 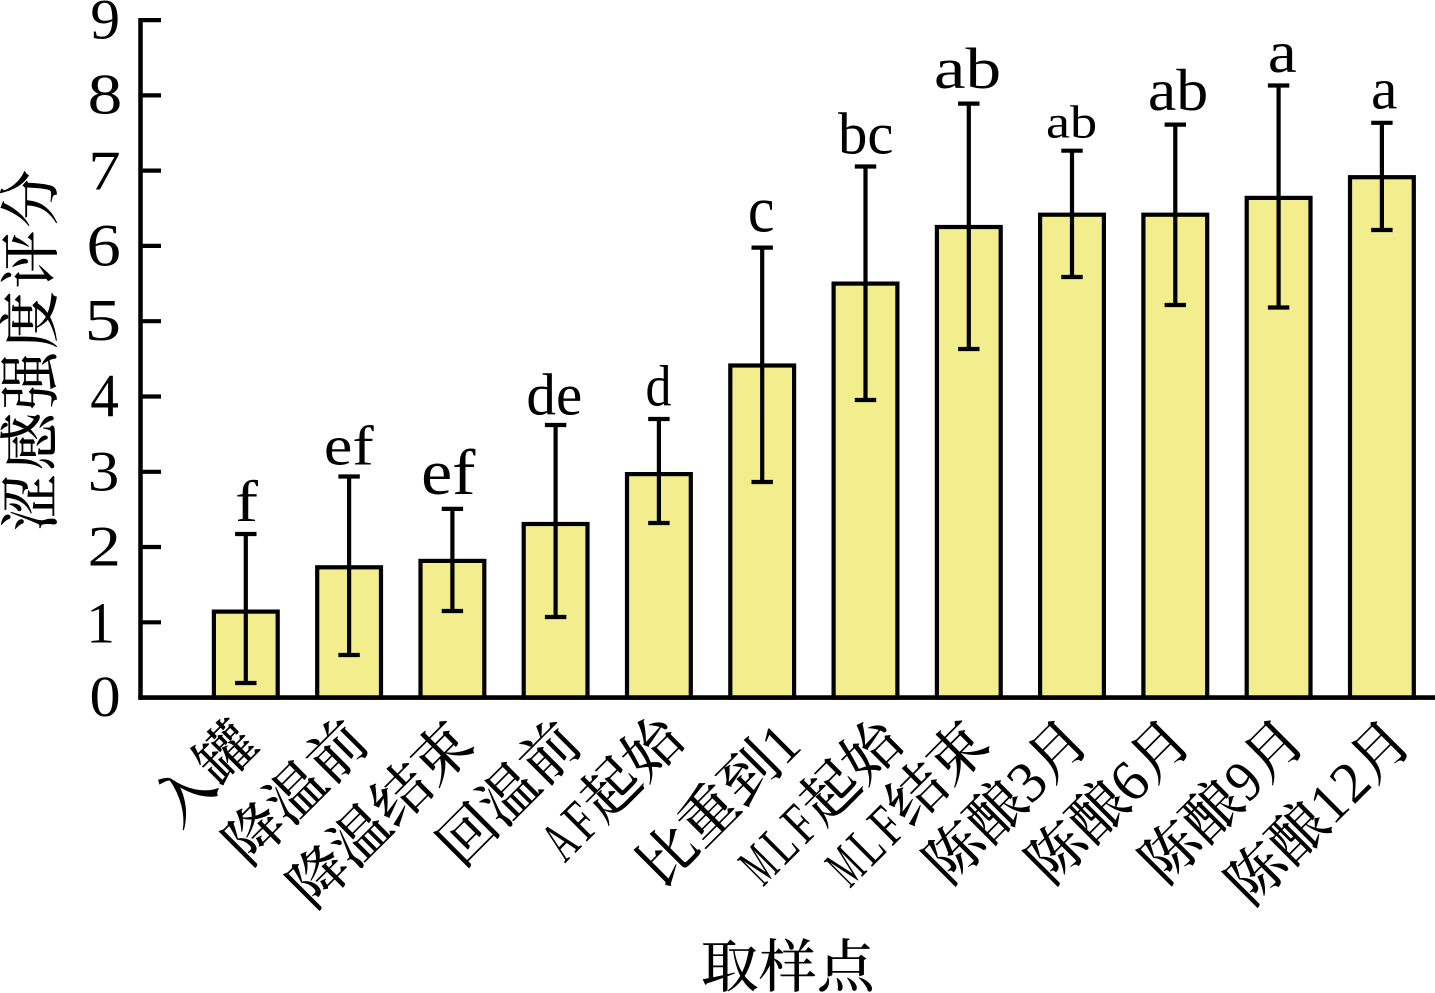 What do you see at coordinates (761, 209) in the screenshot?
I see `svg-text: c` at bounding box center [761, 209].